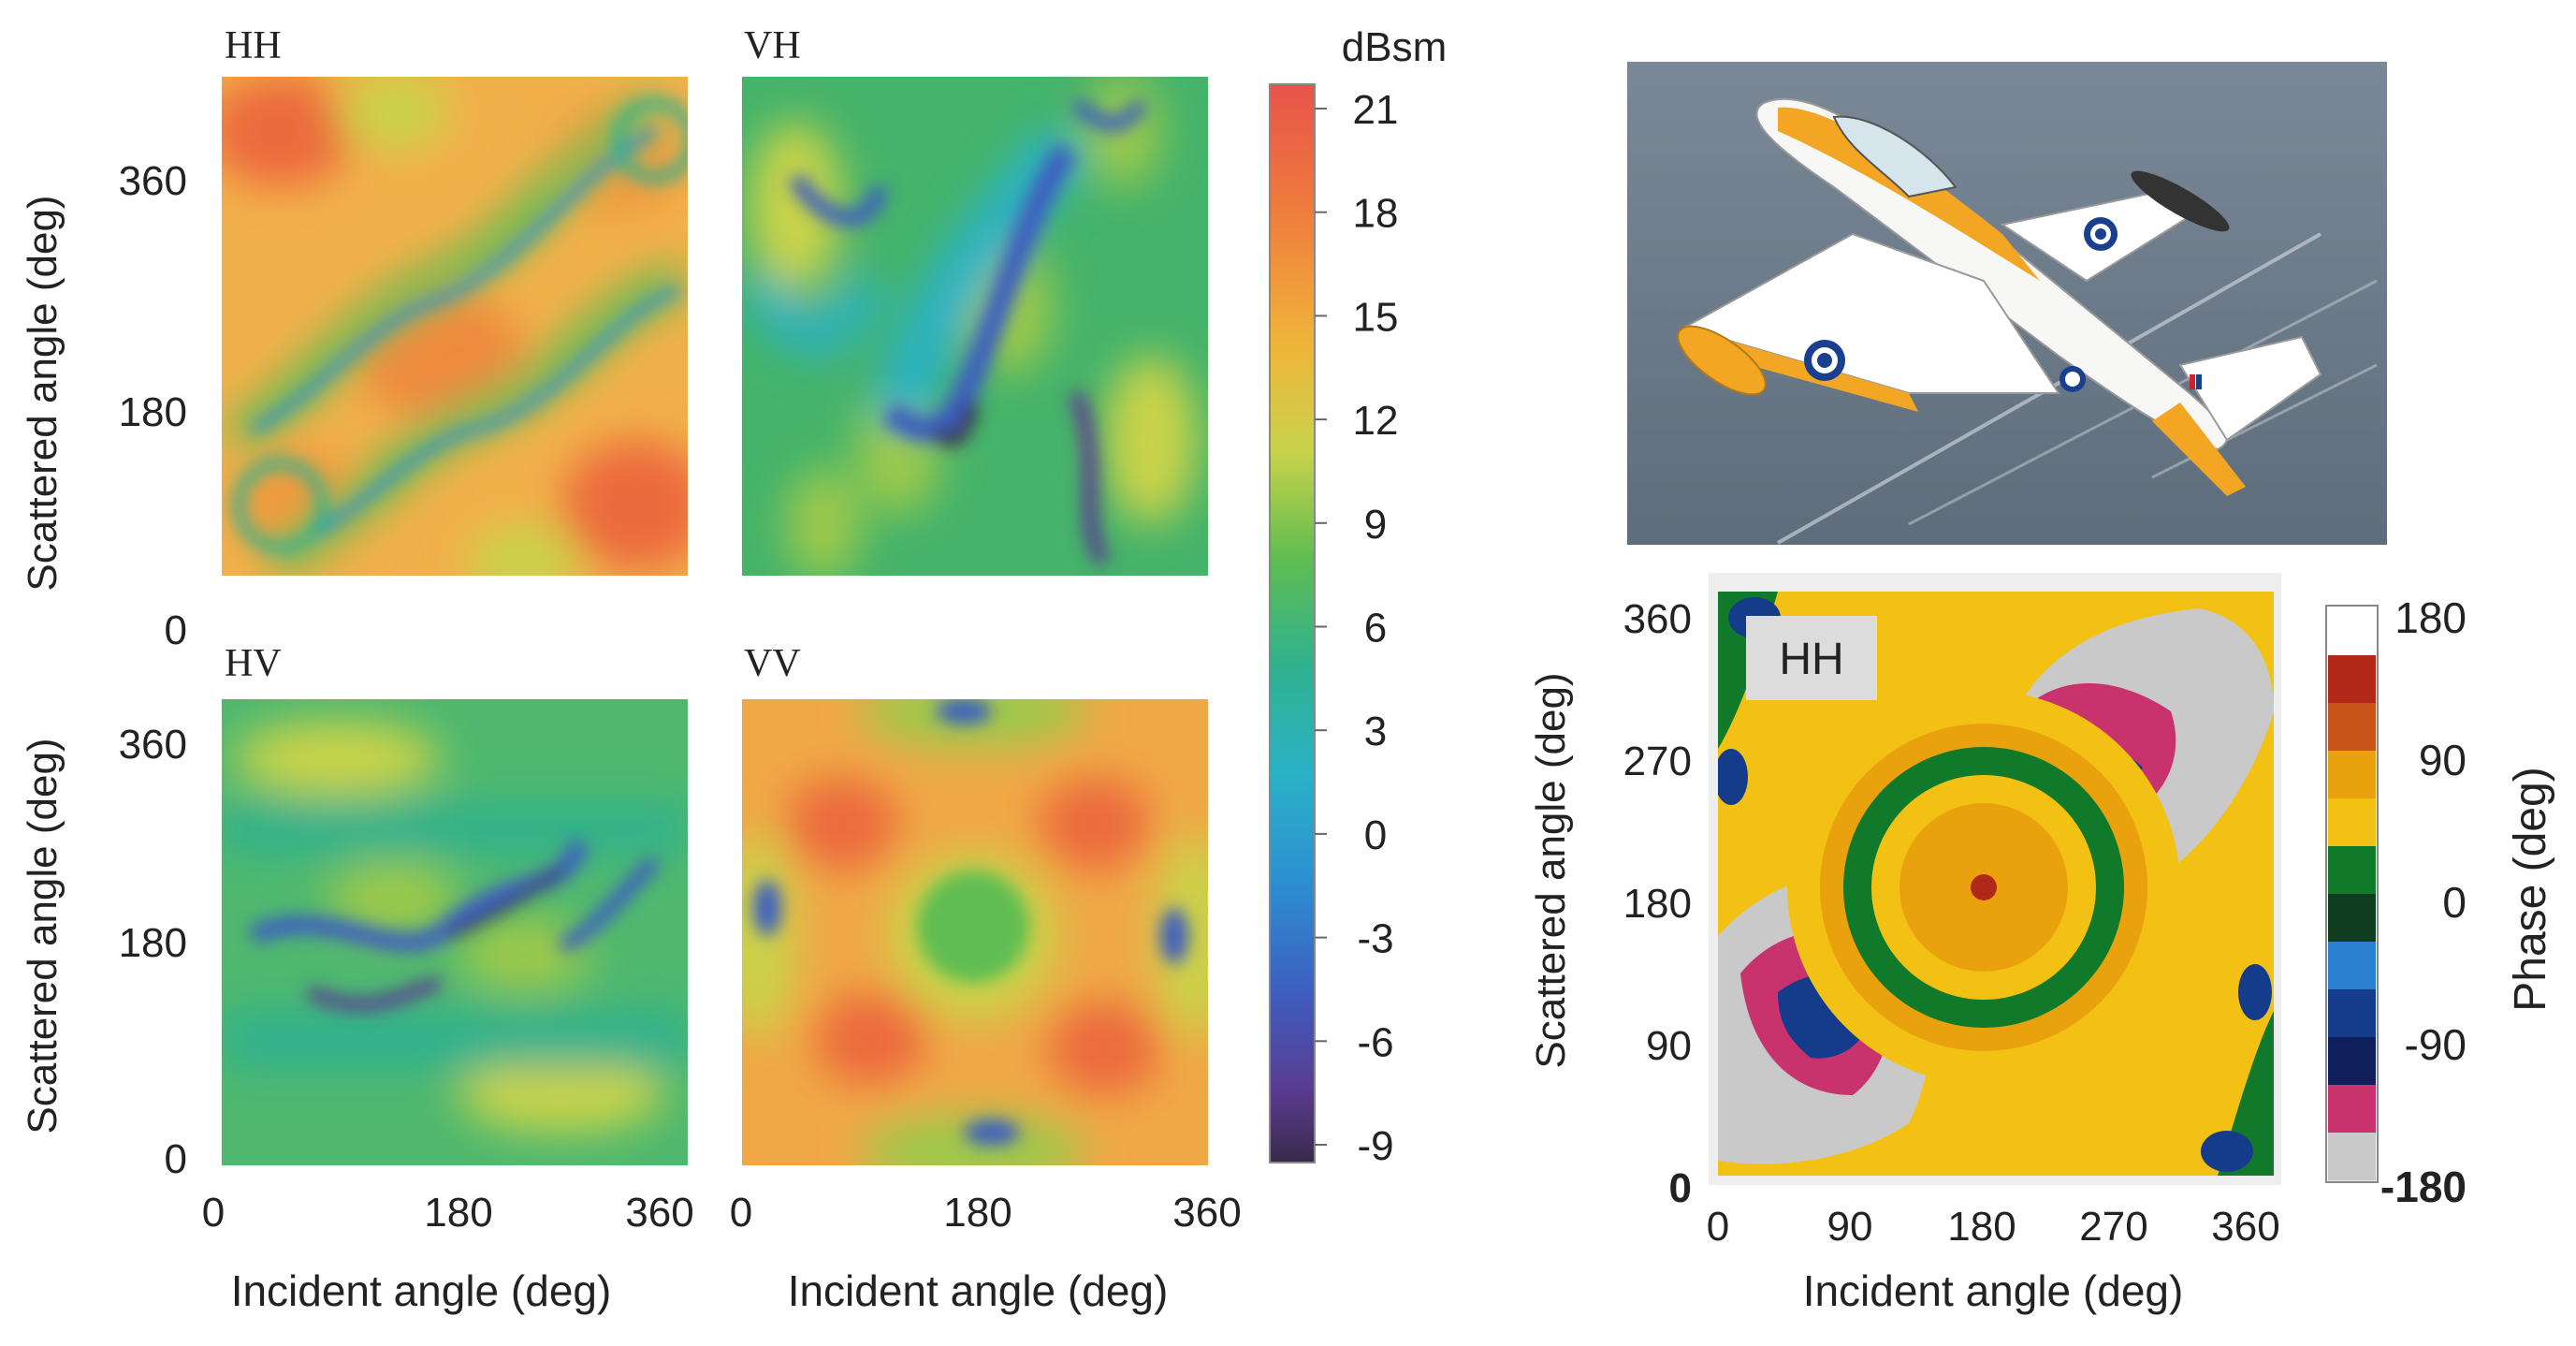  What do you see at coordinates (176, 630) in the screenshot?
I see `y-tick-top-0: 0` at bounding box center [176, 630].